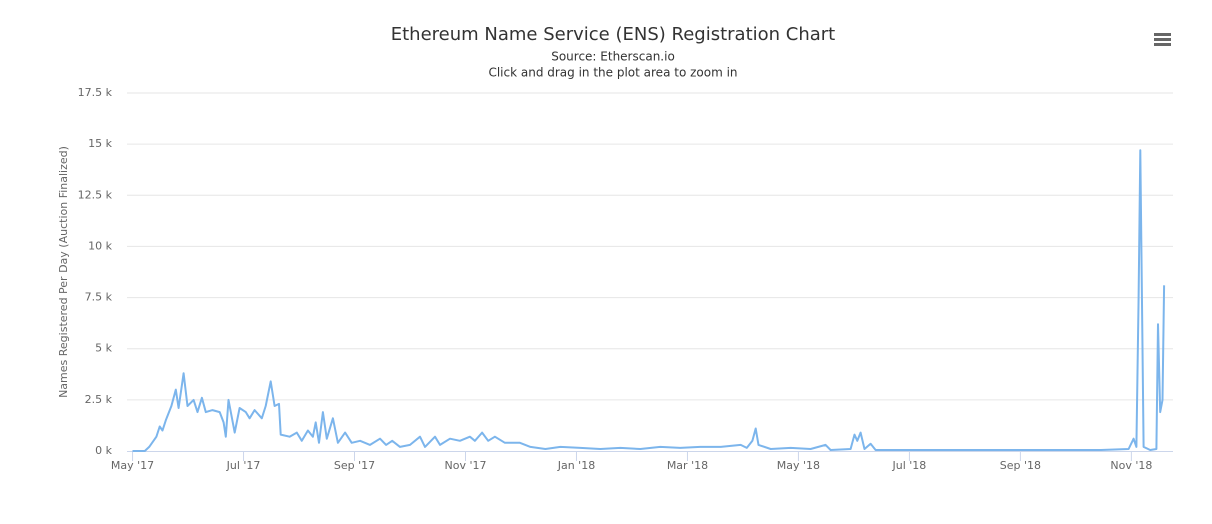 Image resolution: width=1212 pixels, height=524 pixels. What do you see at coordinates (99, 297) in the screenshot?
I see `y-tick-label: 7.5 k` at bounding box center [99, 297].